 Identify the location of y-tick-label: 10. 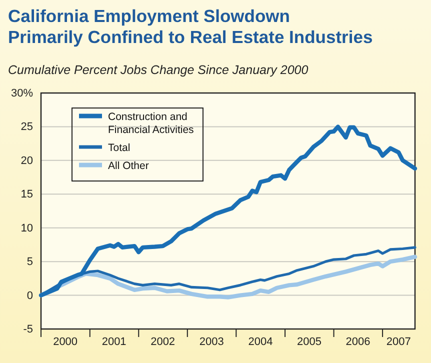
(26, 228).